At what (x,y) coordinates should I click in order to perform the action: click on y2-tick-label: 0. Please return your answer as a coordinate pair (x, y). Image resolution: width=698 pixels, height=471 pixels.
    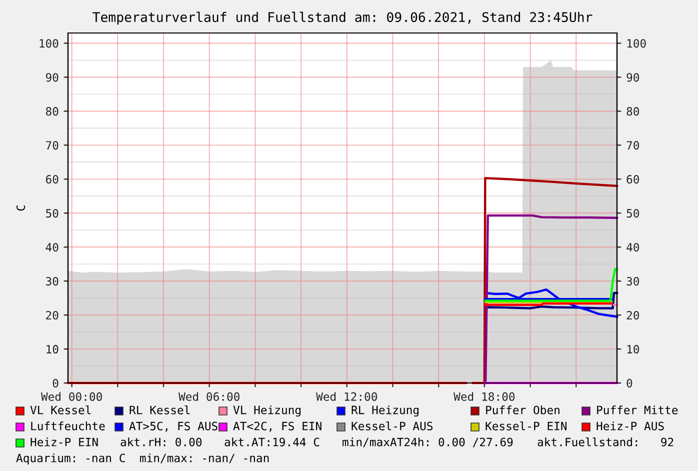
    Looking at the image, I should click on (629, 383).